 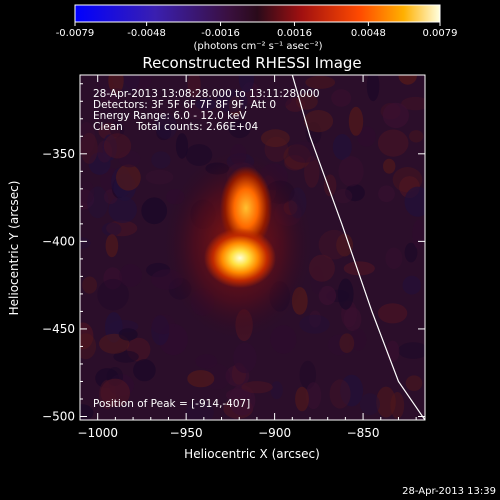 What do you see at coordinates (363, 433) in the screenshot?
I see `x-tick-label: −850` at bounding box center [363, 433].